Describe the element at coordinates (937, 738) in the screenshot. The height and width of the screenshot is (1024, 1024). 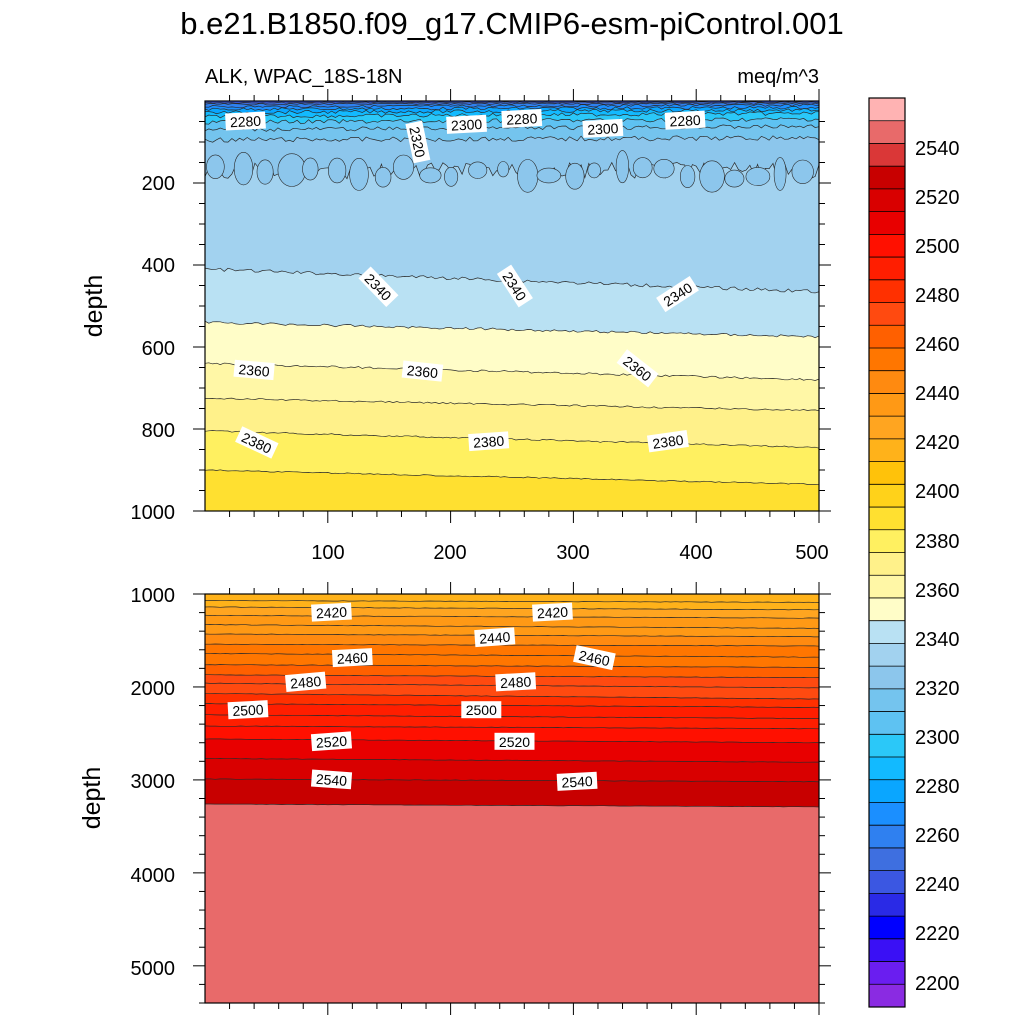
I see `colorbar-label-2300: 2300` at that location.